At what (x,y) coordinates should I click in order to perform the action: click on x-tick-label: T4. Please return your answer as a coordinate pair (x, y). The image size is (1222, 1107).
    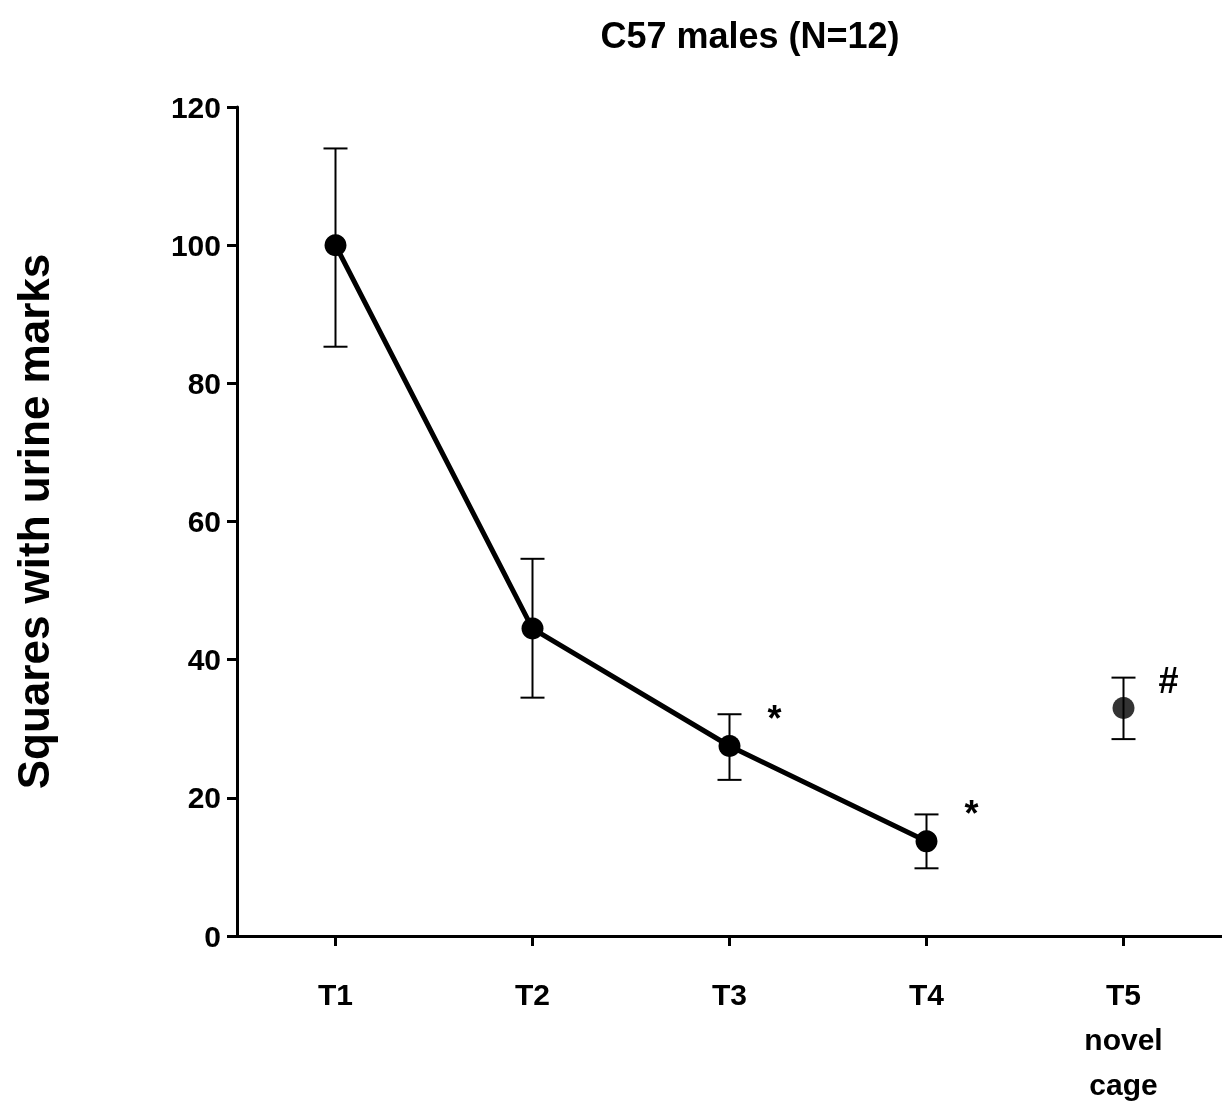
    Looking at the image, I should click on (926, 994).